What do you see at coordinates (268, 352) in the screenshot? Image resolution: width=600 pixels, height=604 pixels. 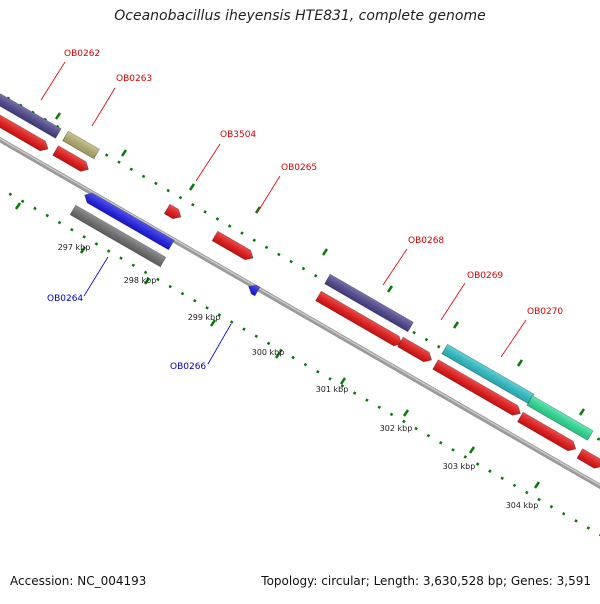 I see `position-tick-label: 300 kbp` at bounding box center [268, 352].